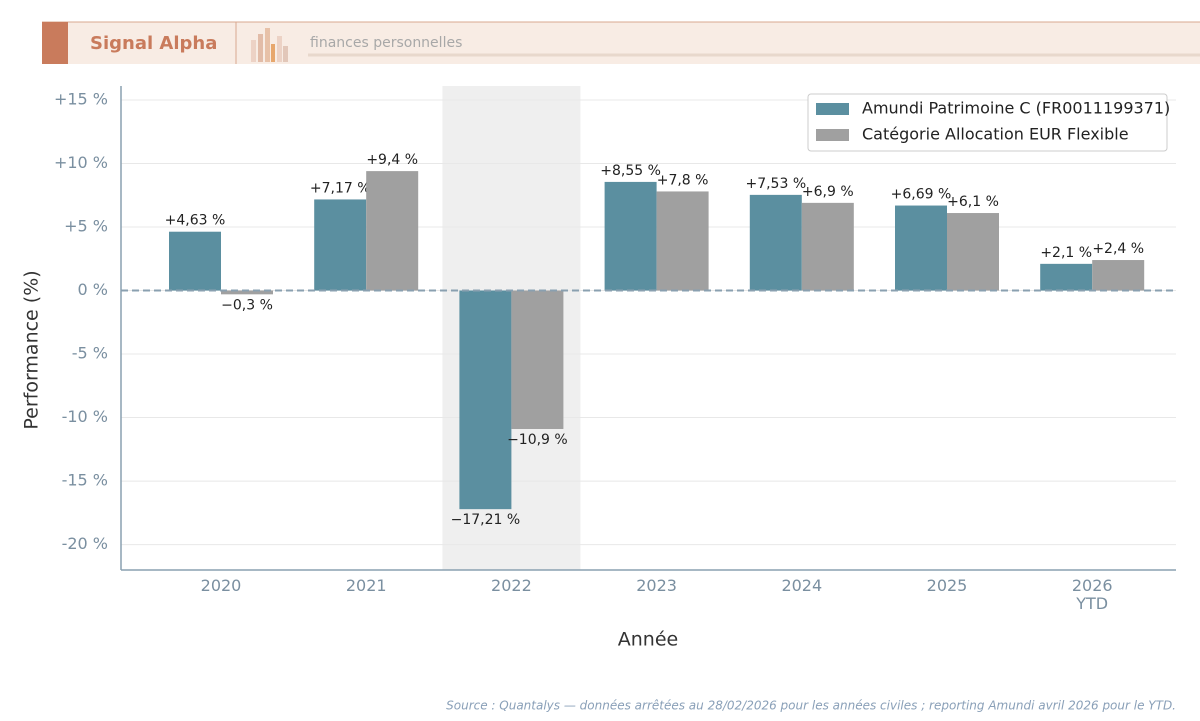 Image resolution: width=1200 pixels, height=721 pixels. What do you see at coordinates (828, 192) in the screenshot?
I see `value-label: +6,9 %` at bounding box center [828, 192].